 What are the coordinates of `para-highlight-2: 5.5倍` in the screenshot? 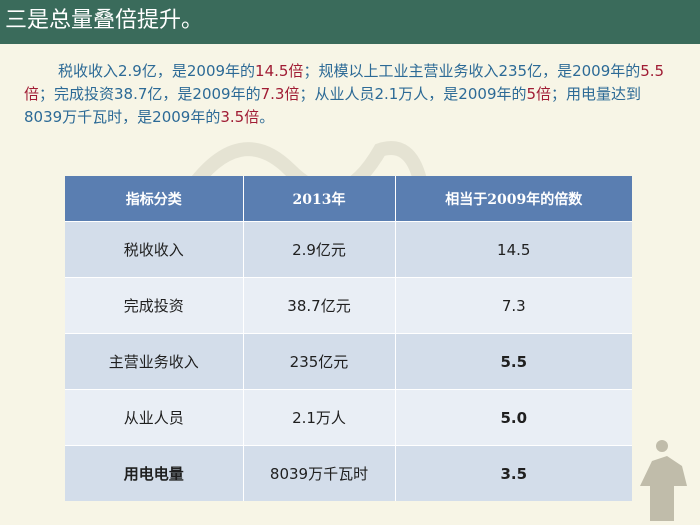 It's located at (344, 82).